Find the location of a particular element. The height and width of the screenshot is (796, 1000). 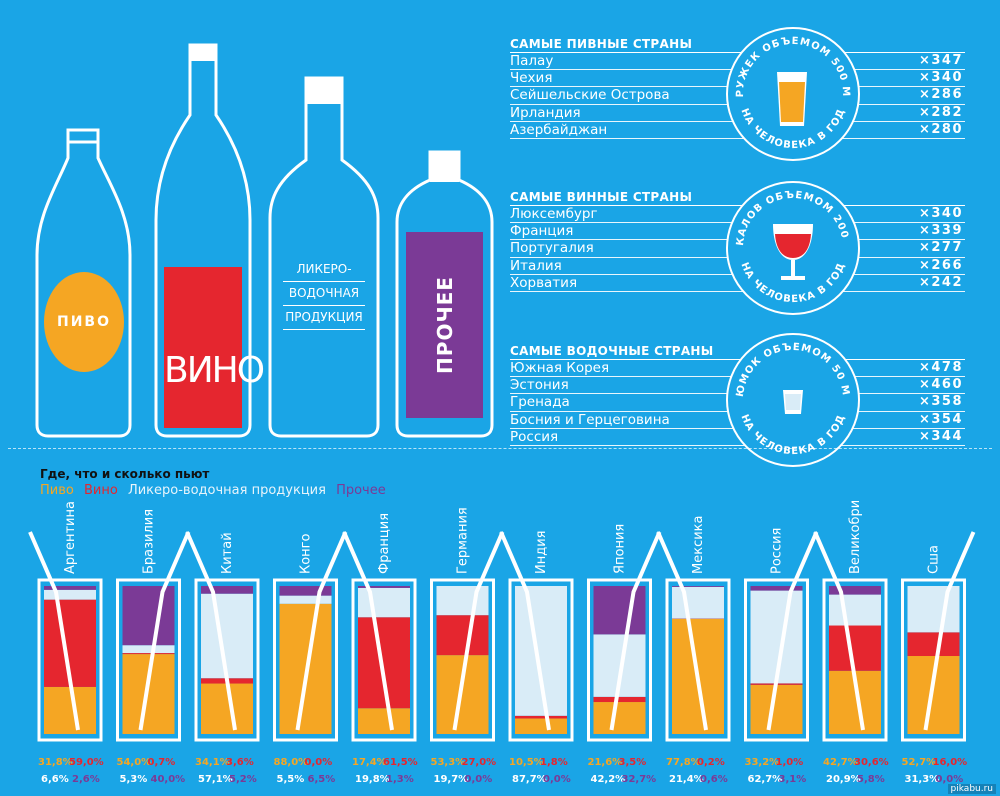

ranking-value: ×460 is located at coordinates (940, 385).